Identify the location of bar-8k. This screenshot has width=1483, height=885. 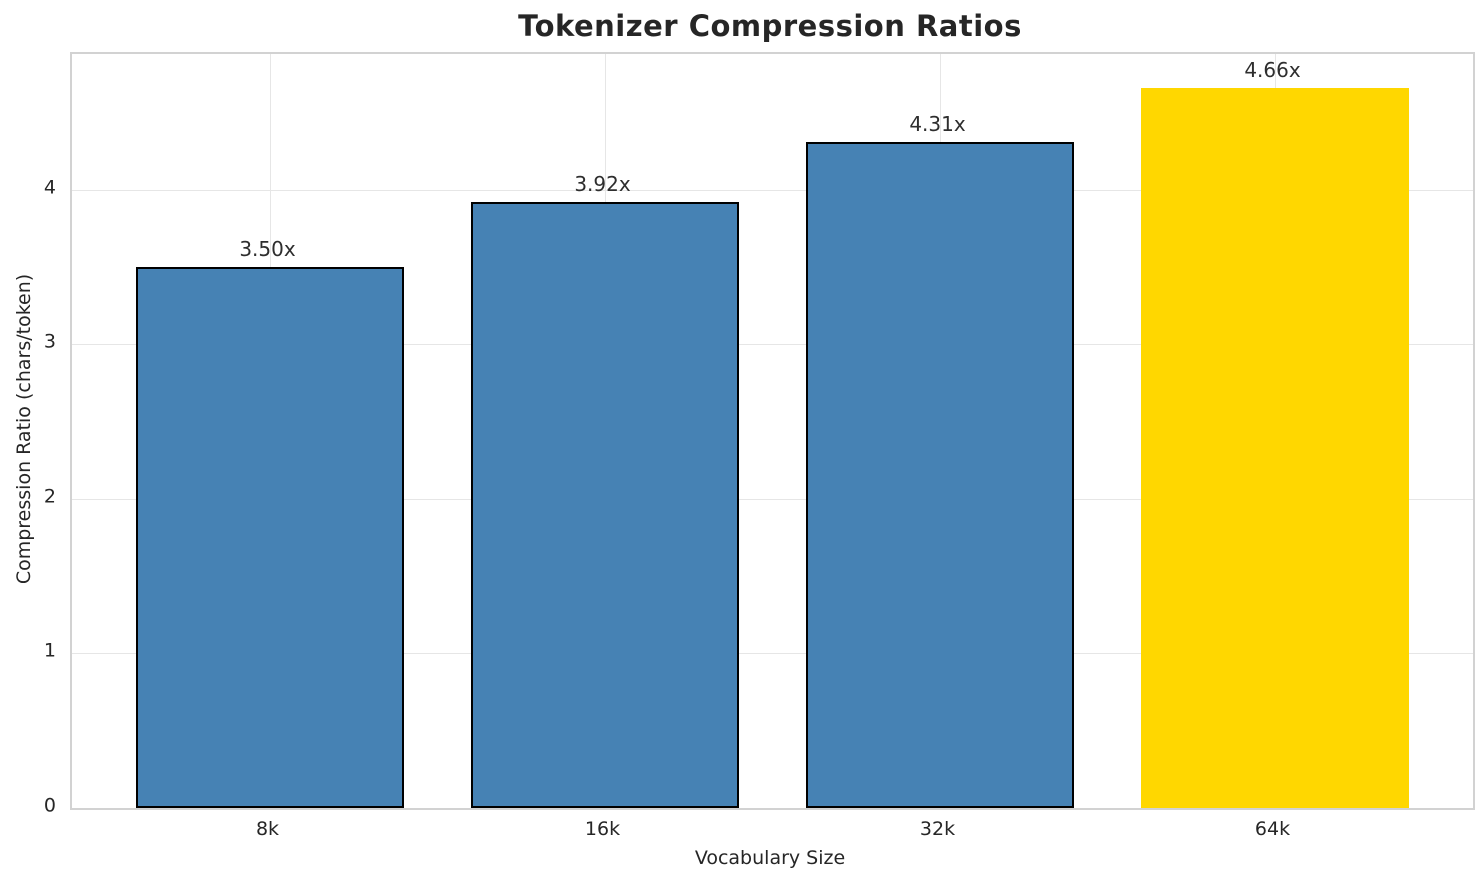
(269, 537).